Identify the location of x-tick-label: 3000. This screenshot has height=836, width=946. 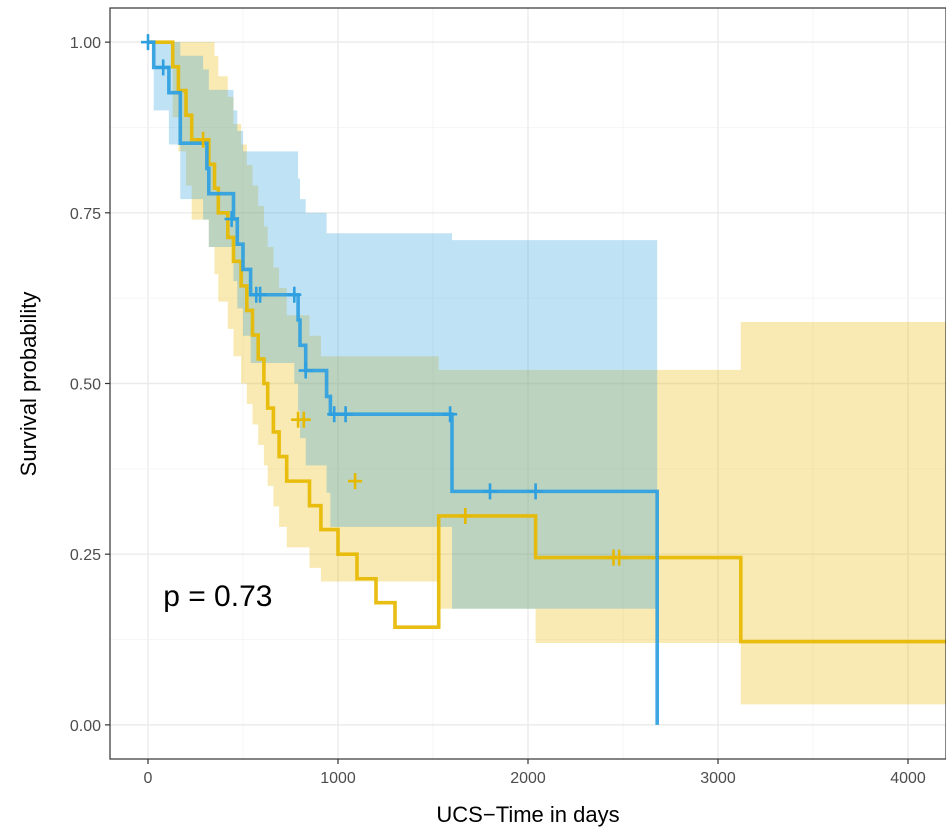
(718, 778).